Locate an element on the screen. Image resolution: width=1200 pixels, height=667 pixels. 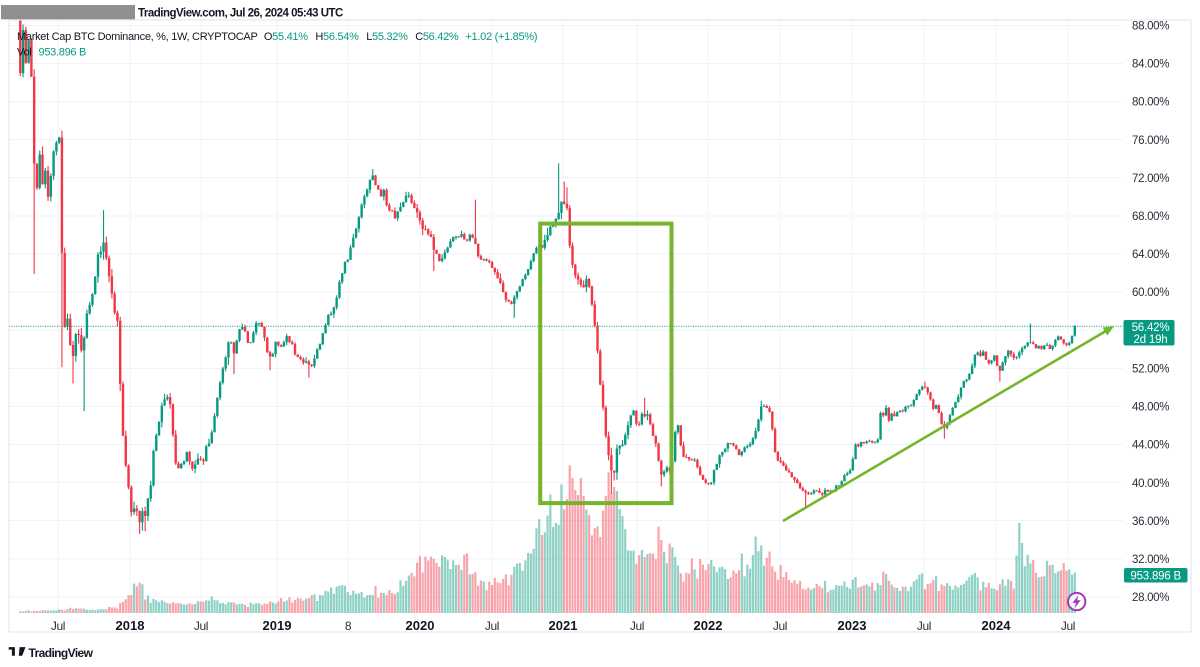
svg-text: 2024 is located at coordinates (997, 625).